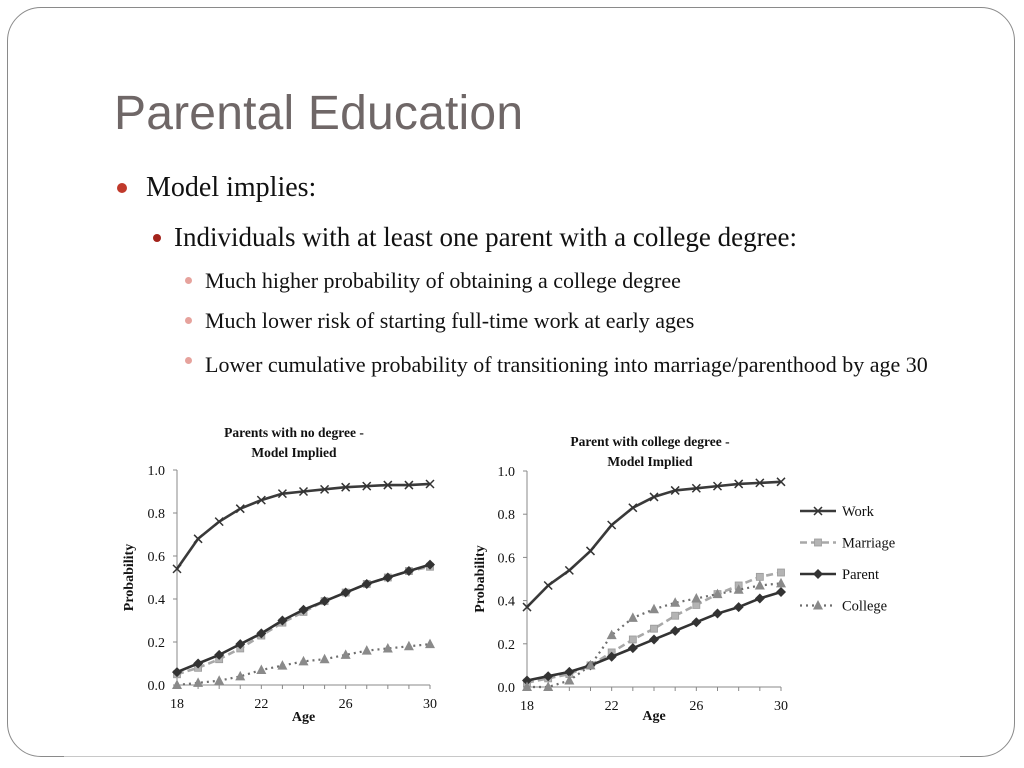 The image size is (1024, 768). What do you see at coordinates (157, 514) in the screenshot?
I see `y-tick-label: 0.8` at bounding box center [157, 514].